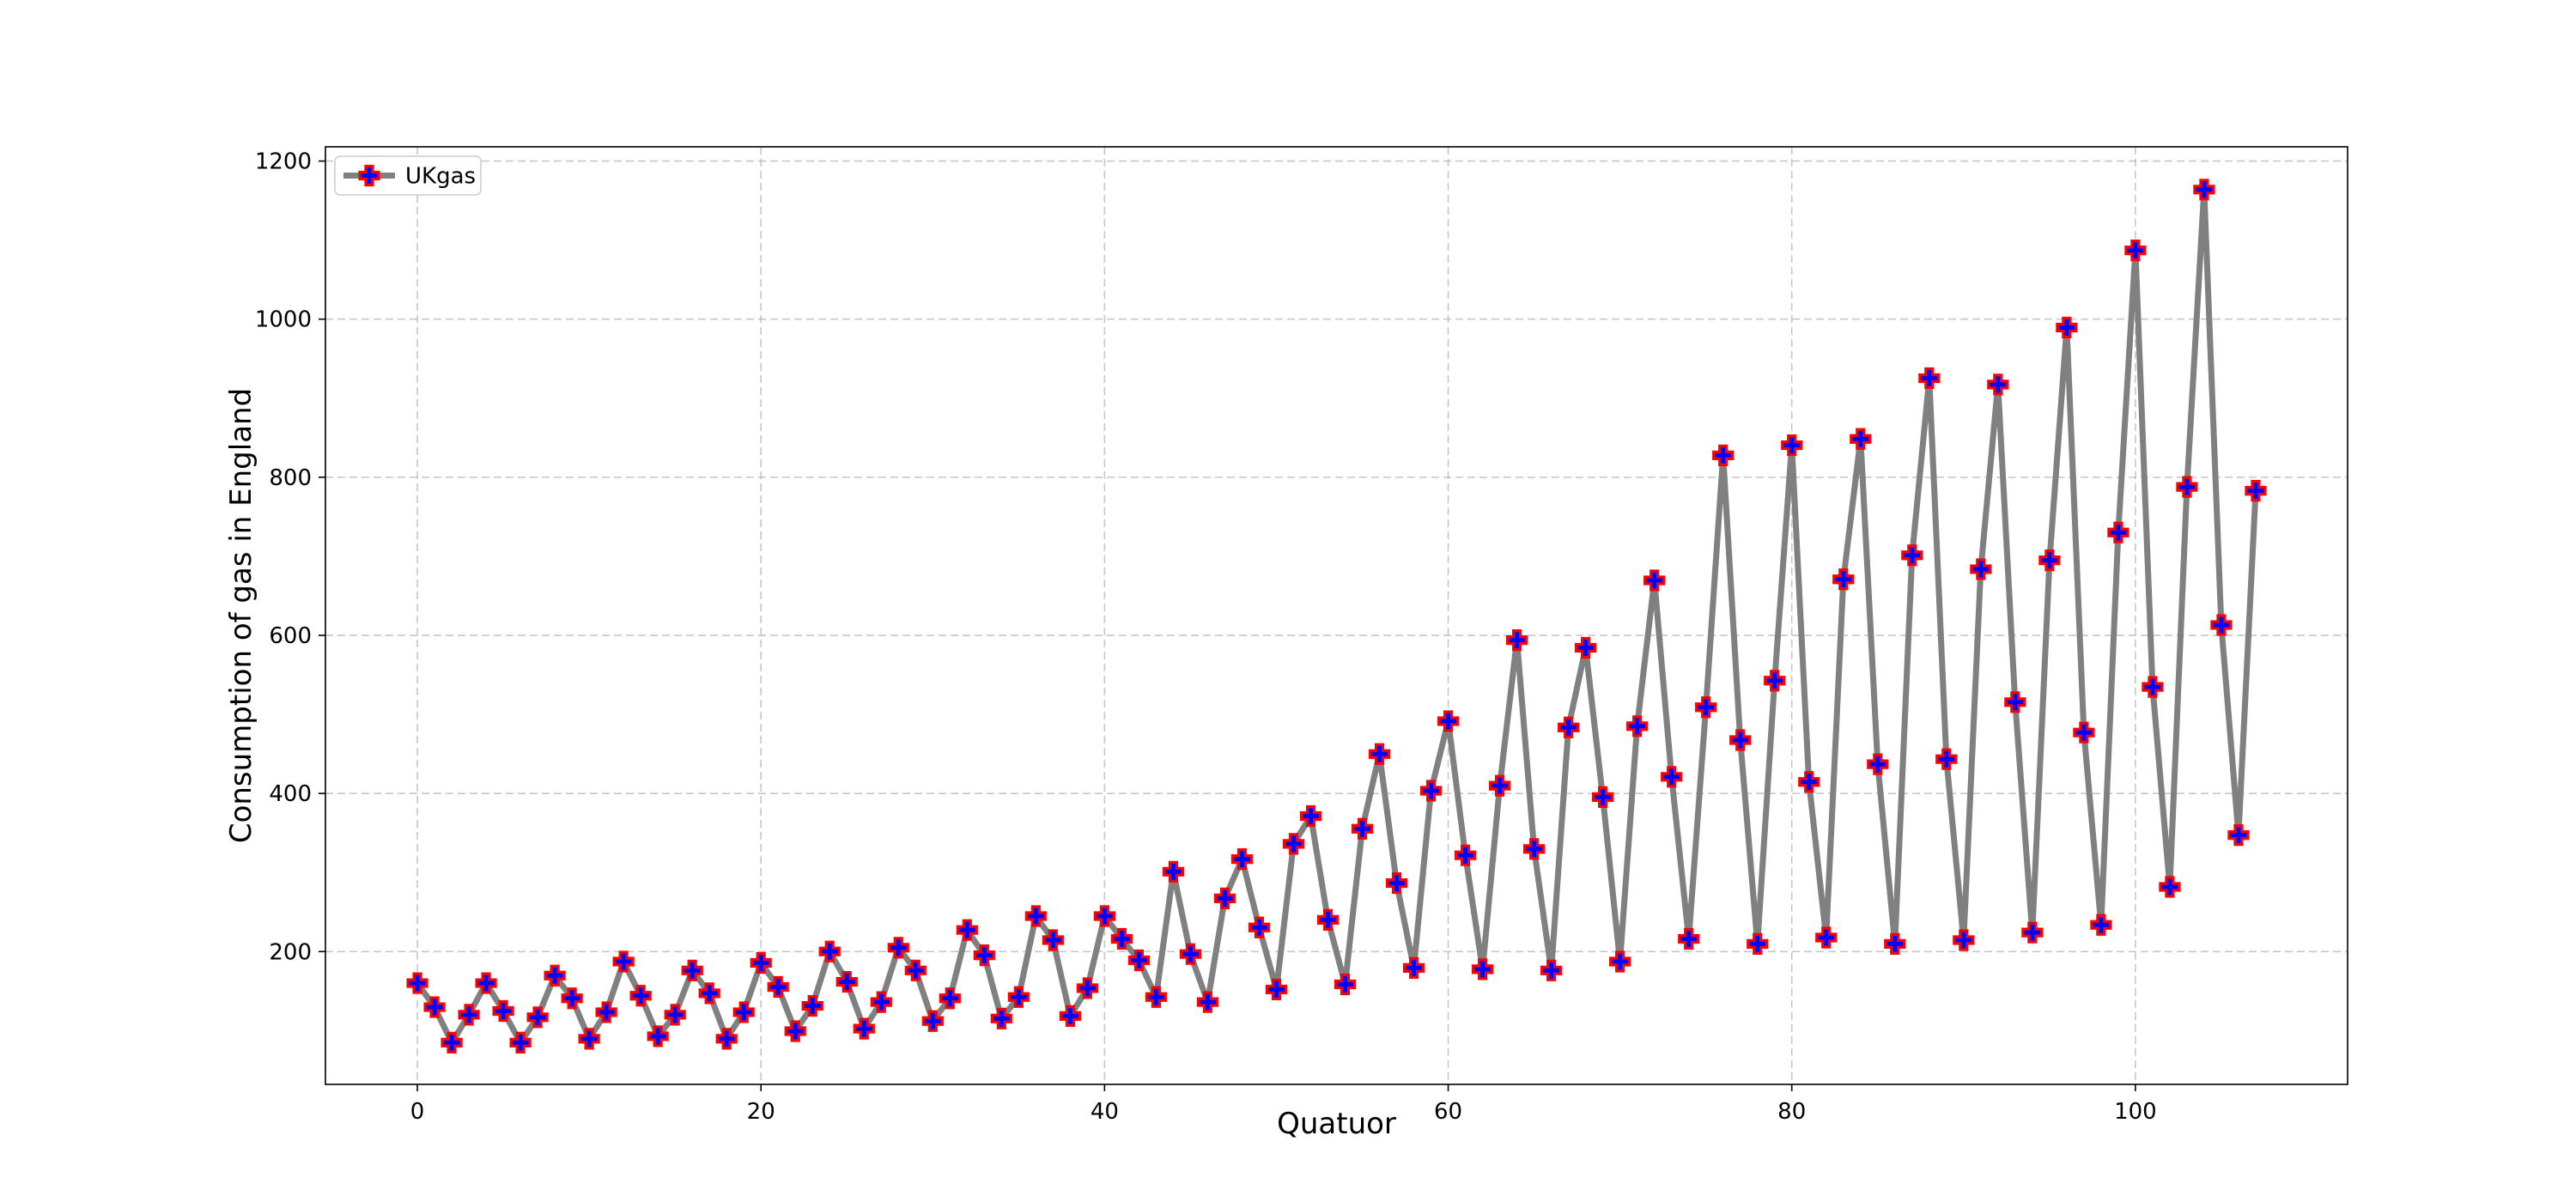  What do you see at coordinates (369, 175) in the screenshot?
I see `legend-marker-sample` at bounding box center [369, 175].